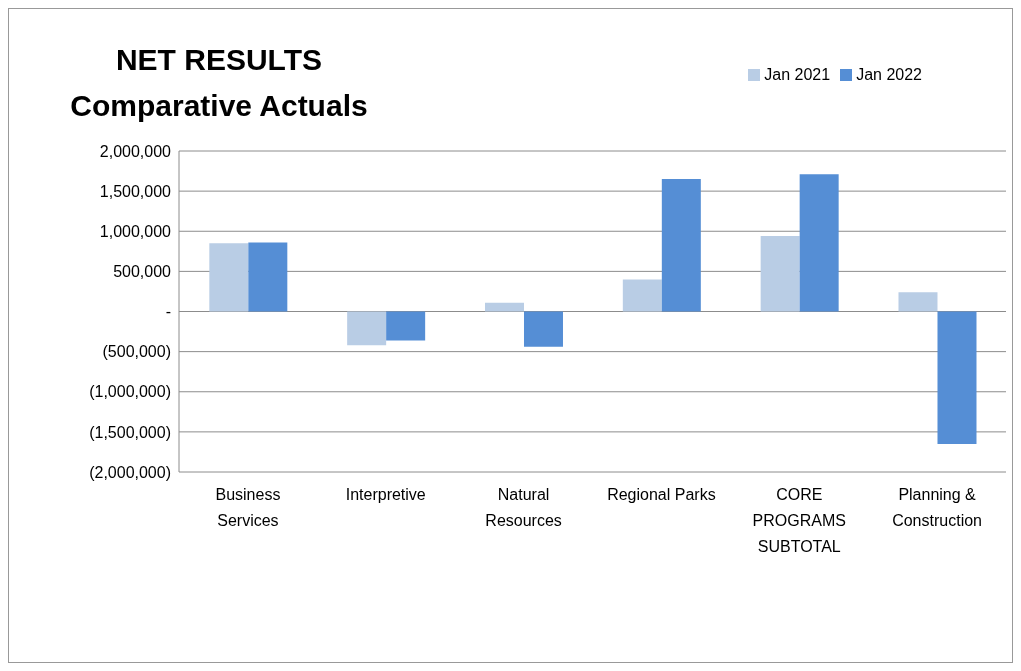 The height and width of the screenshot is (671, 1021). I want to click on y-tick-label: (500,000), so click(136, 352).